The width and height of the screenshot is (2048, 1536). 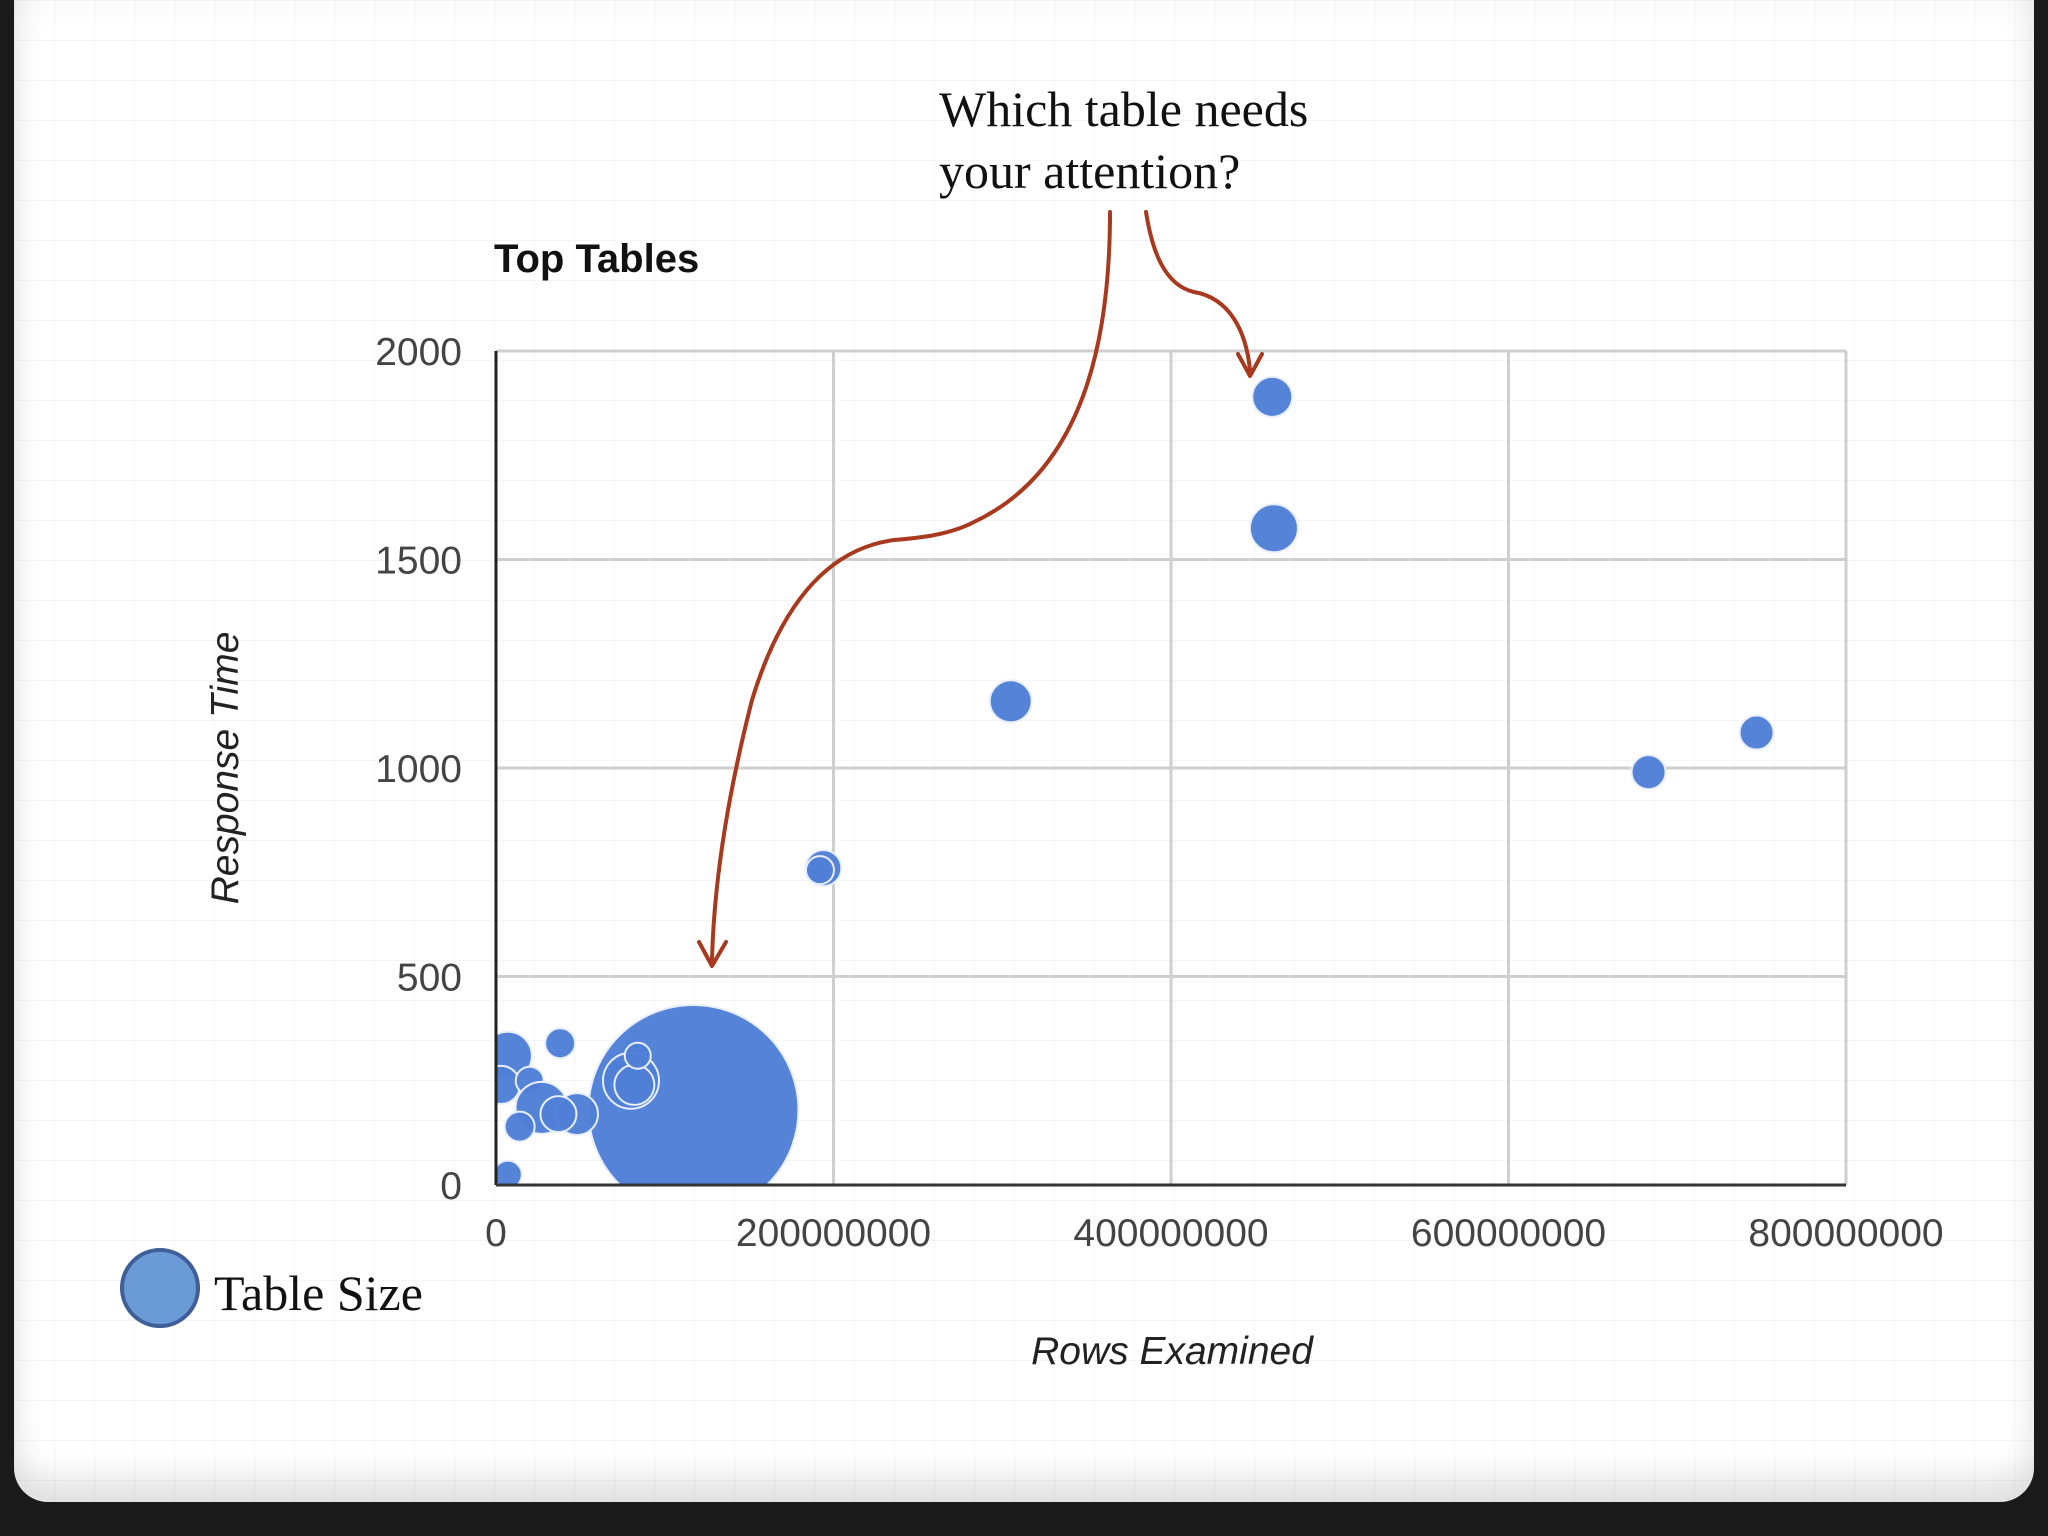 What do you see at coordinates (712, 954) in the screenshot?
I see `arrow-head-large-table` at bounding box center [712, 954].